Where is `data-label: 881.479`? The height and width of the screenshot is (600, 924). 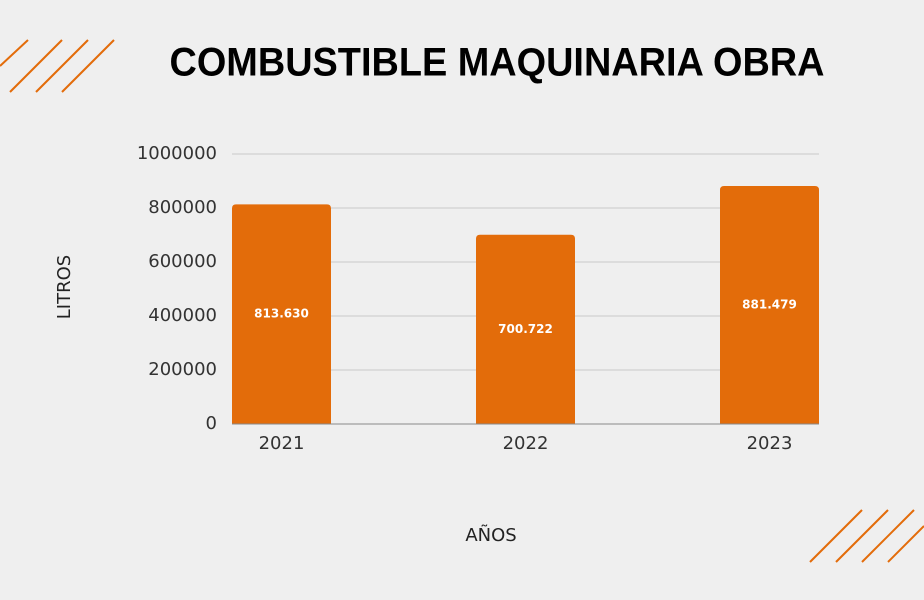 data-label: 881.479 is located at coordinates (769, 305).